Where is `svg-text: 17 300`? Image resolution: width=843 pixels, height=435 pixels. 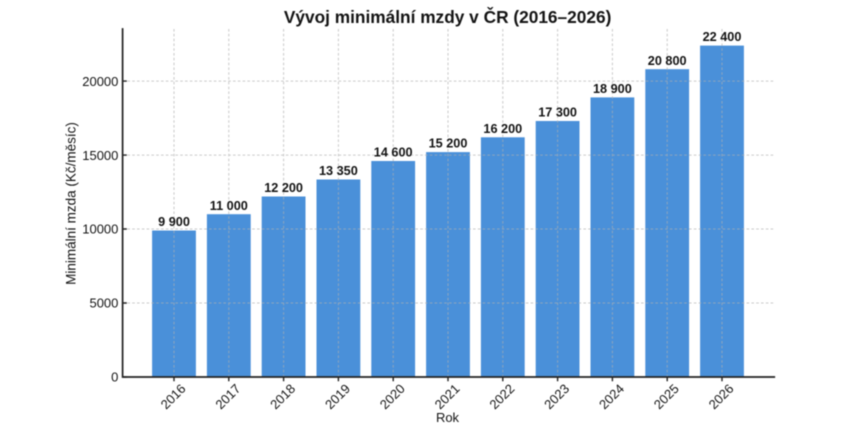
svg-text: 17 300 is located at coordinates (557, 113).